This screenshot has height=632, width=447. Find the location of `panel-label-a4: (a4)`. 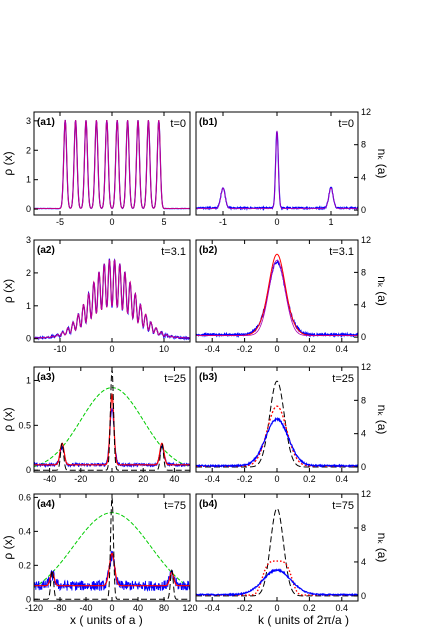

panel-label-a4: (a4) is located at coordinates (46, 504).